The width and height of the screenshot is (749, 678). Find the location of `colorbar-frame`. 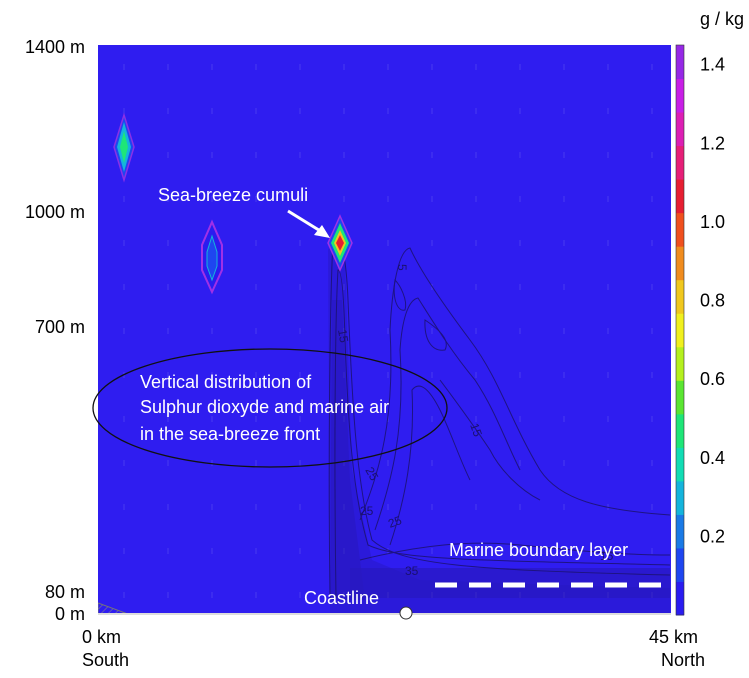

colorbar-frame is located at coordinates (680, 330).